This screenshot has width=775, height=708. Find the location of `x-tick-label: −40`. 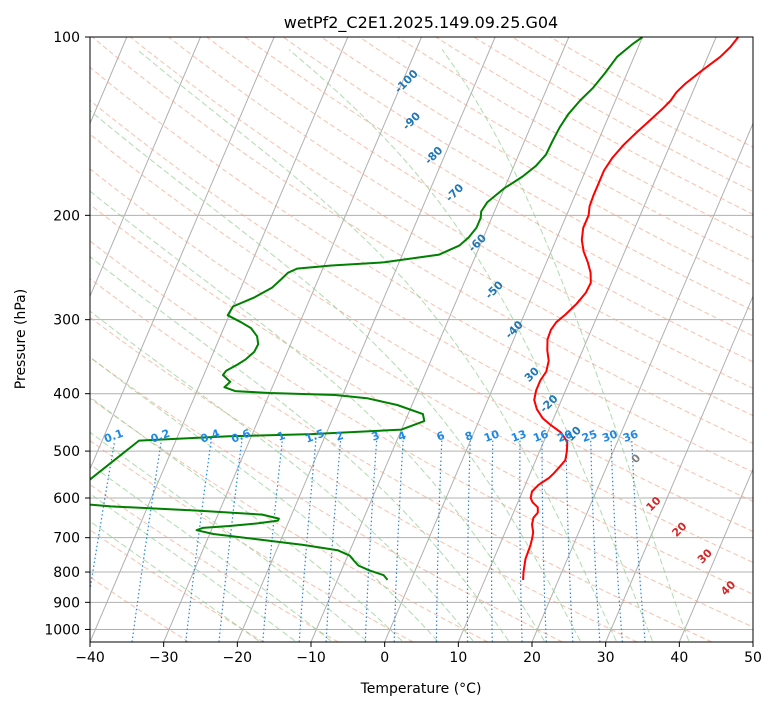

x-tick-label: −40 is located at coordinates (90, 658).